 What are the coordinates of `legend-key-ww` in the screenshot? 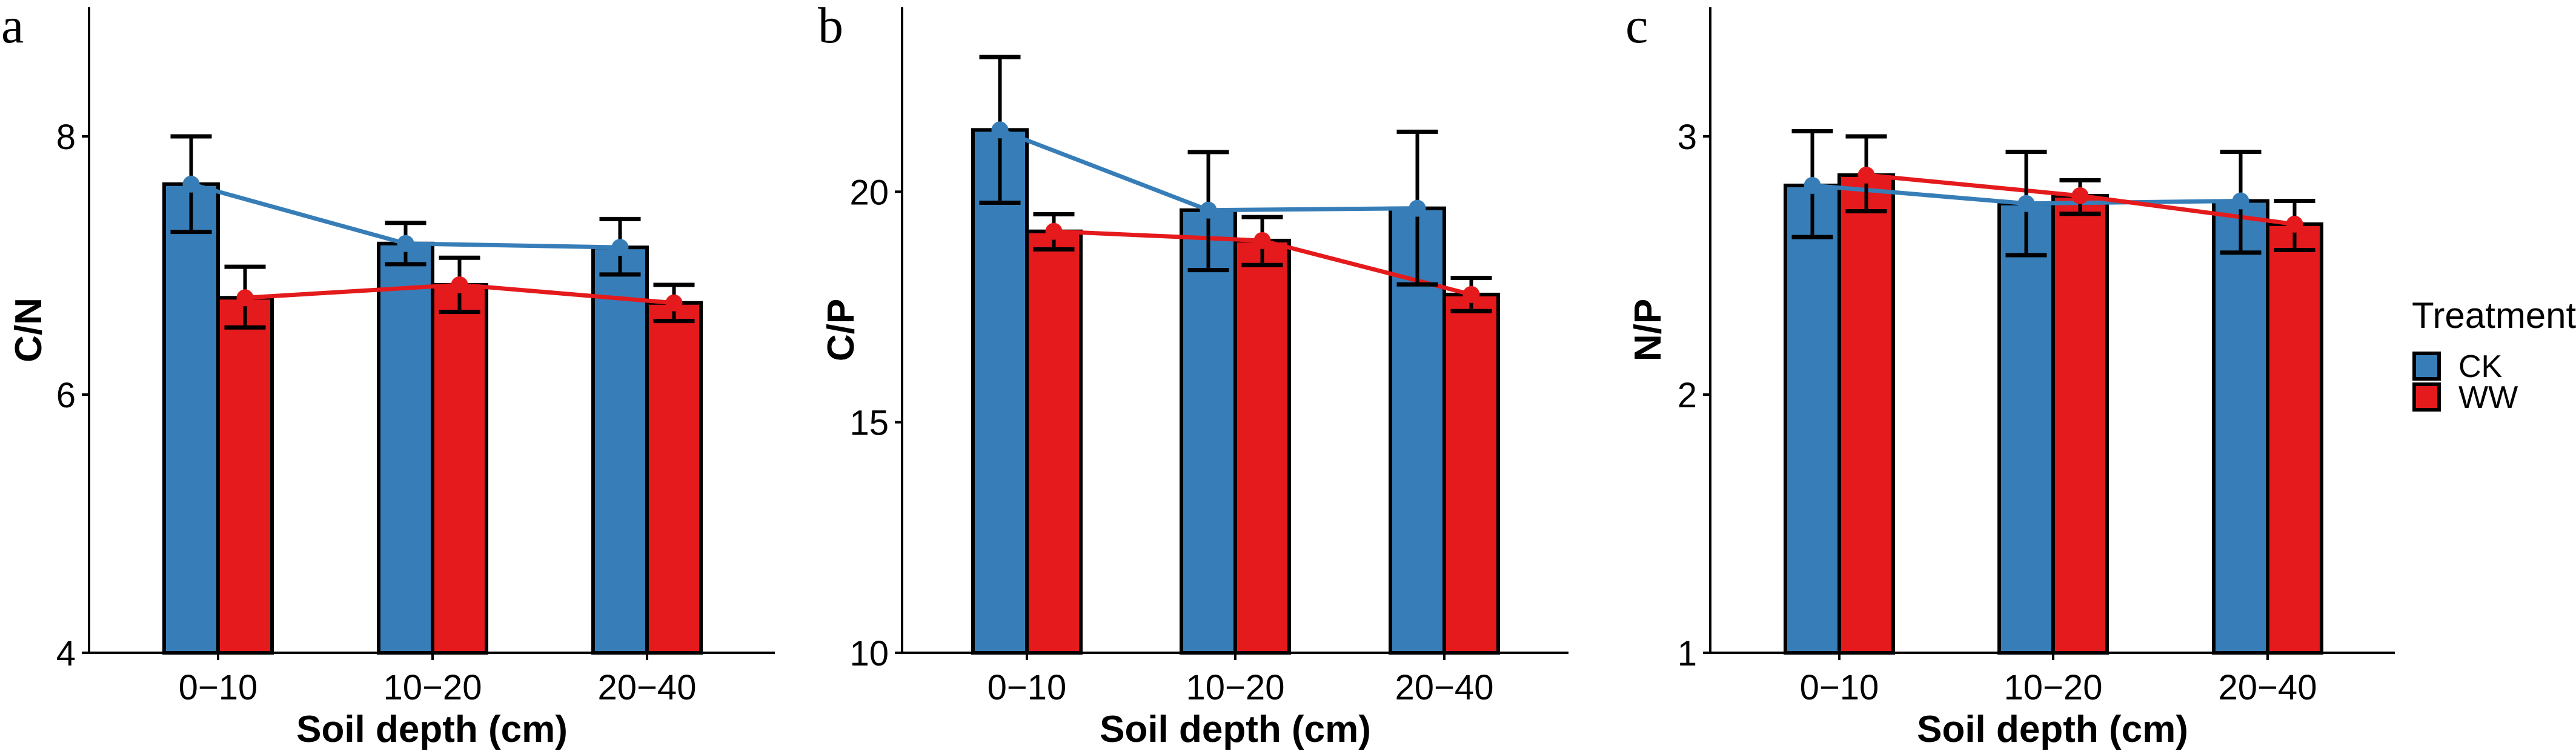 It's located at (2426, 397).